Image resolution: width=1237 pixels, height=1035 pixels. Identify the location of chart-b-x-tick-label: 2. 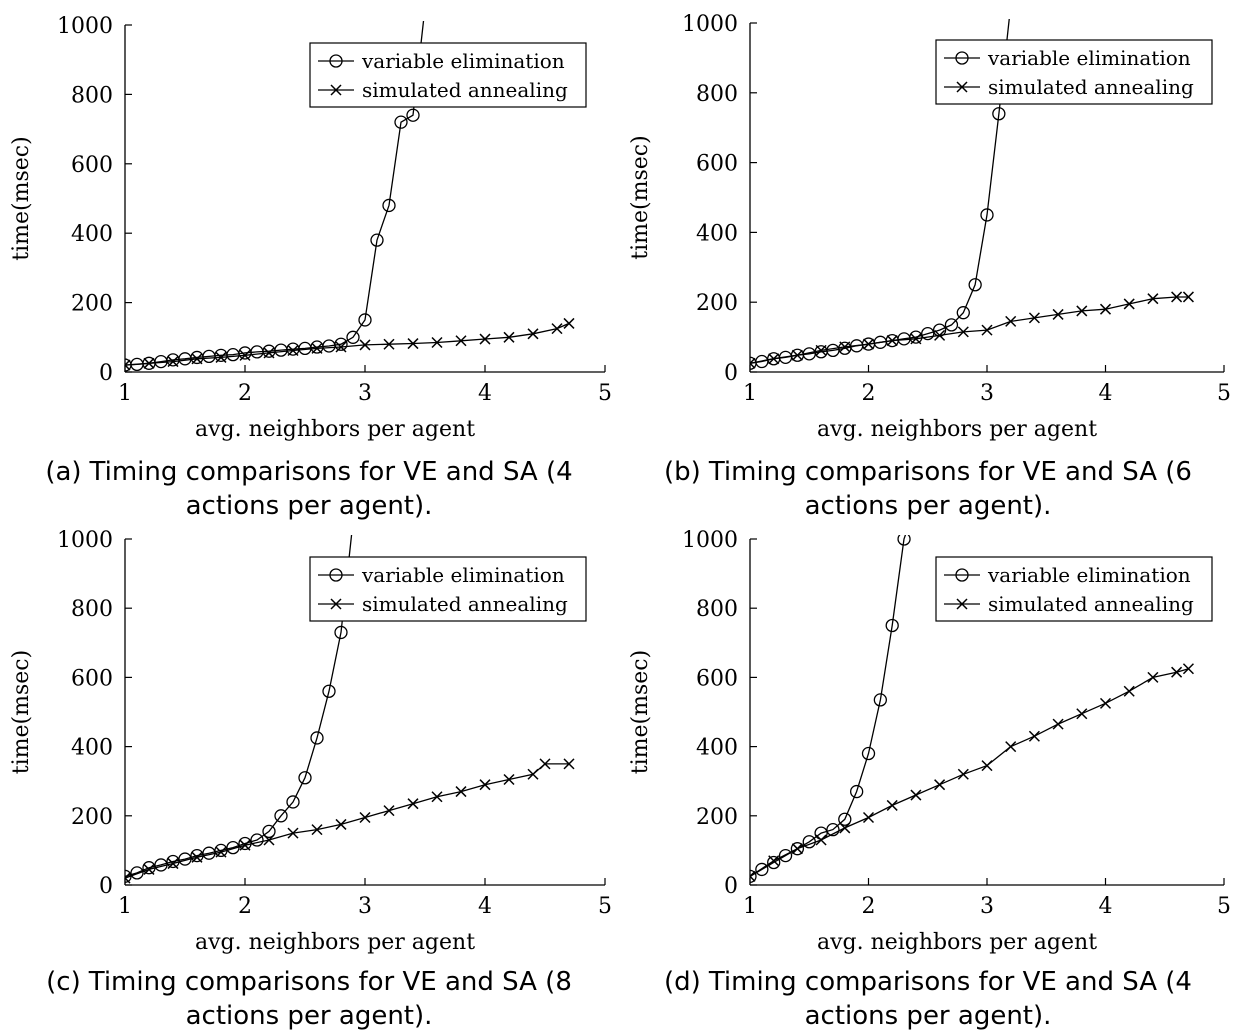
(869, 393).